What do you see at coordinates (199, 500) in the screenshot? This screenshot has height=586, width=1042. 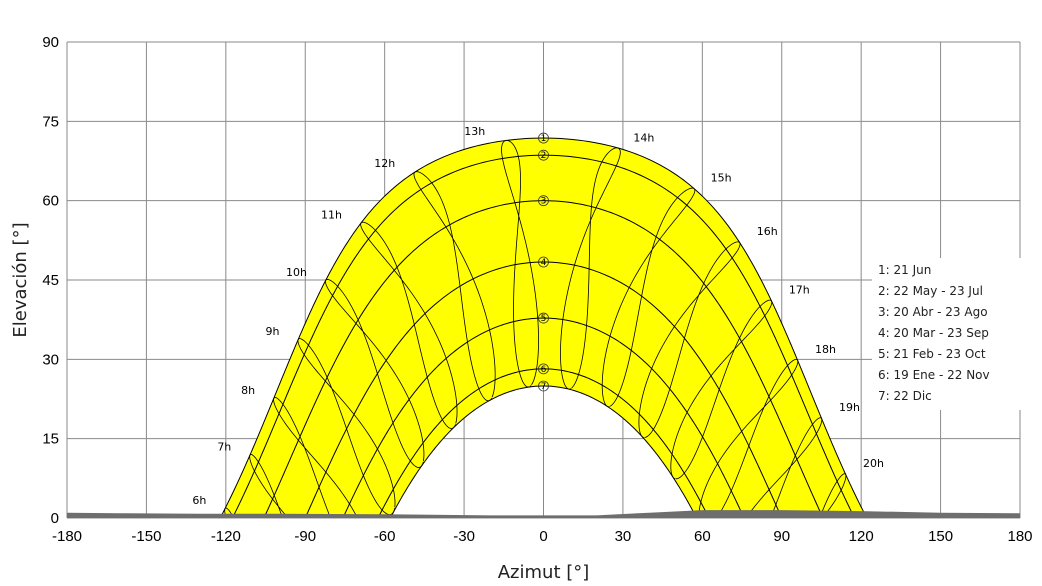 I see `hour-label-6: 6h` at bounding box center [199, 500].